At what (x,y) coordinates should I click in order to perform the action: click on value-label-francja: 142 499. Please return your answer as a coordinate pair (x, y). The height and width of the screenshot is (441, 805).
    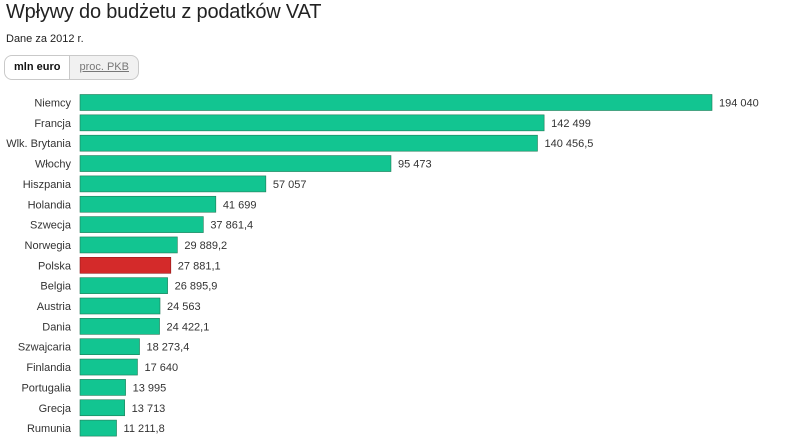
    Looking at the image, I should click on (571, 124).